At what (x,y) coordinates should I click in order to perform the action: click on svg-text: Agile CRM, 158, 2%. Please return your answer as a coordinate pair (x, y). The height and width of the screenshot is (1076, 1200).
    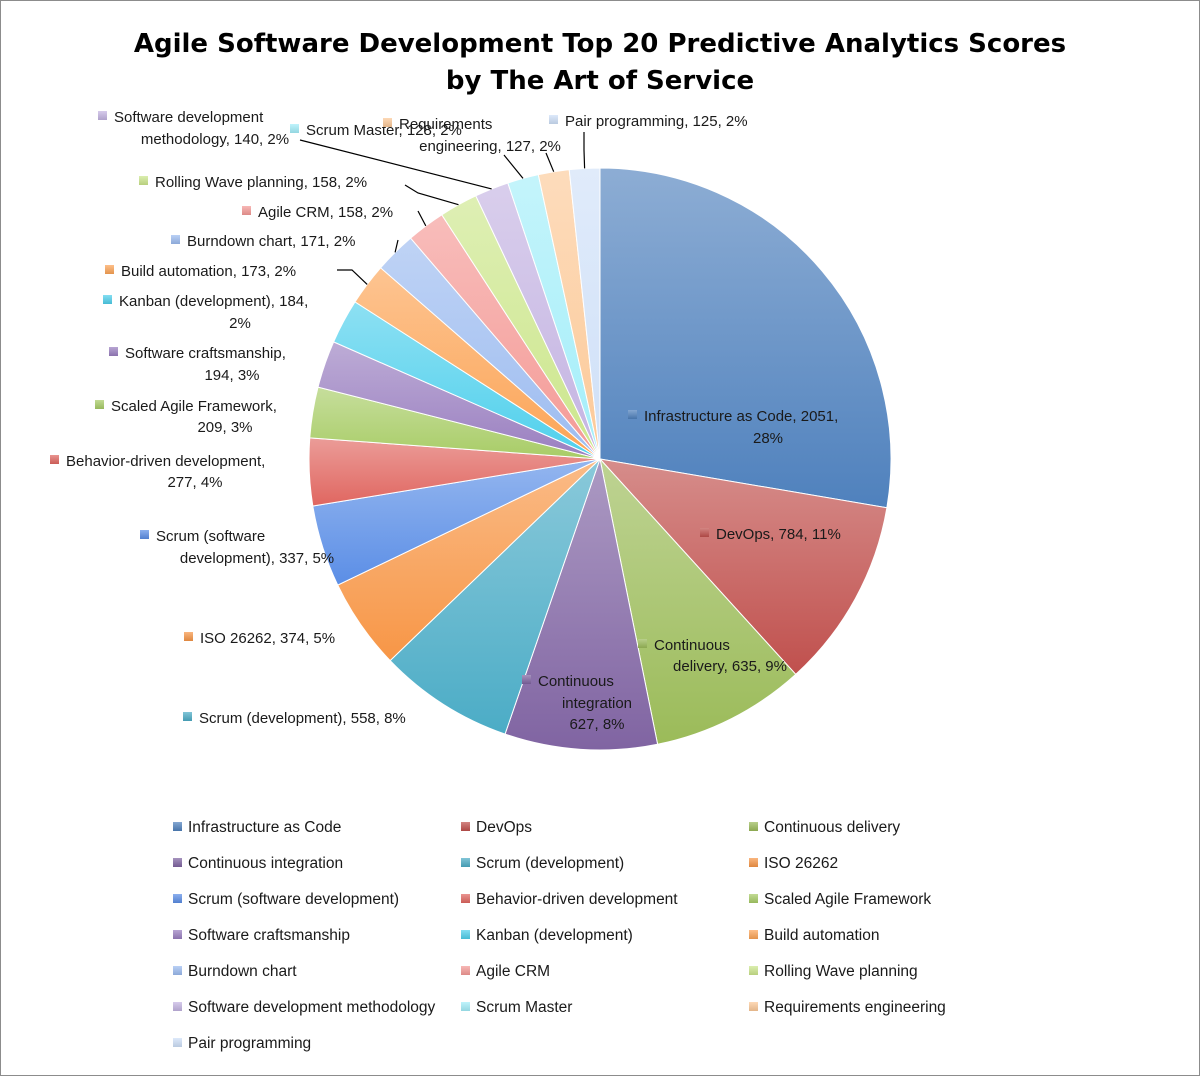
    Looking at the image, I should click on (325, 212).